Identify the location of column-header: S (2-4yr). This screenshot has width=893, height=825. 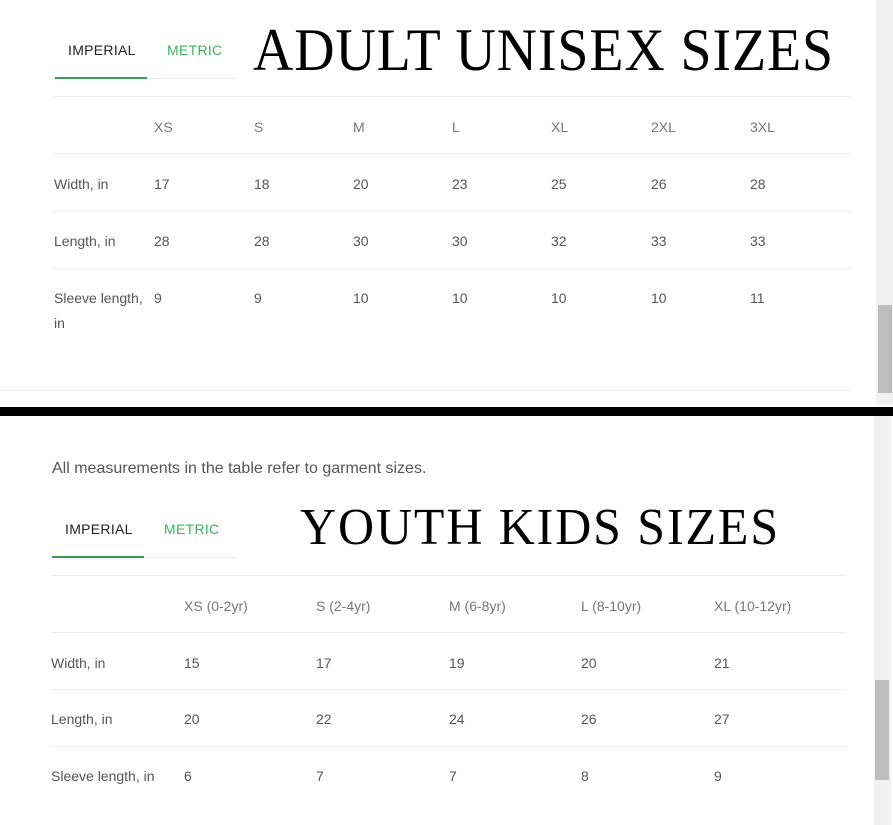
(343, 606).